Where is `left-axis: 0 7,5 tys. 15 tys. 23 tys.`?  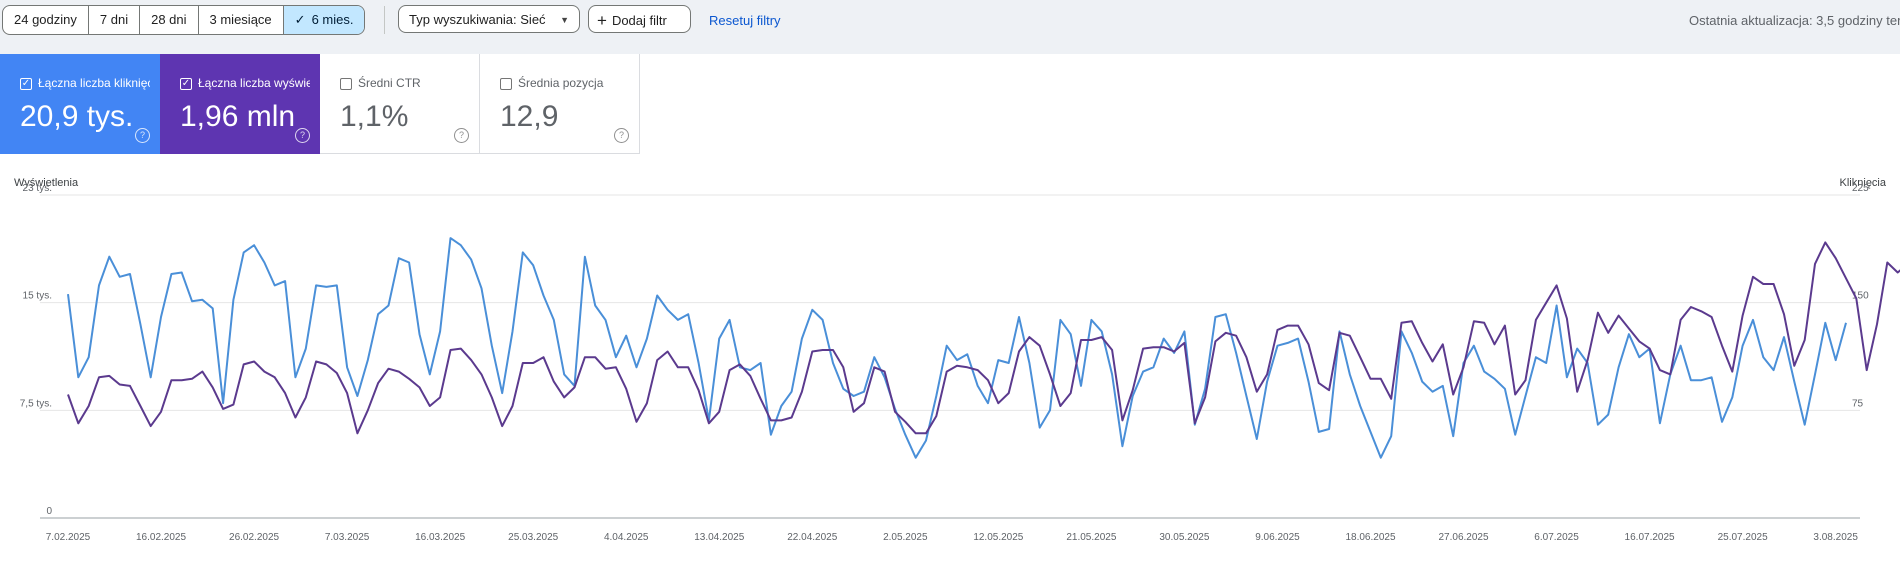 left-axis: 0 7,5 tys. 15 tys. 23 tys. is located at coordinates (36, 350).